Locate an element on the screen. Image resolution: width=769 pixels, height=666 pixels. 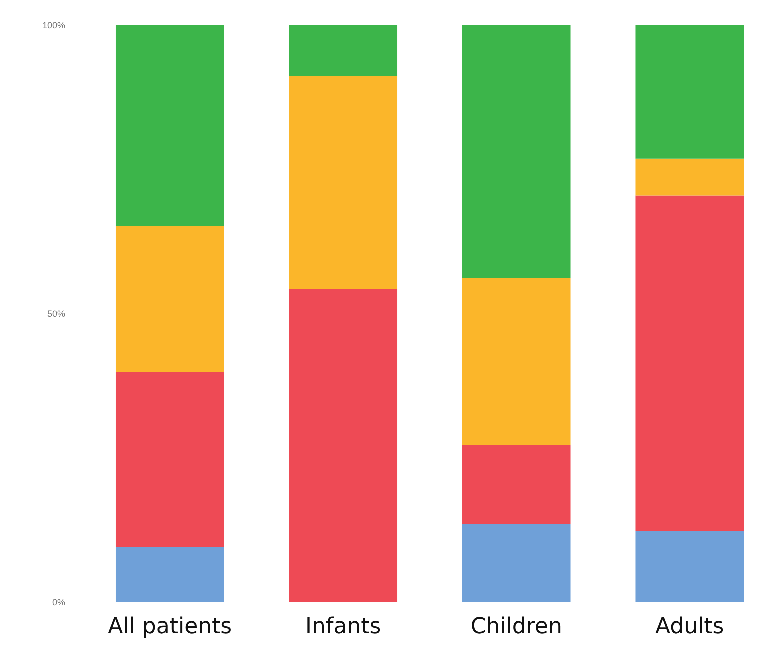
y-tick-label: 50% is located at coordinates (56, 314).